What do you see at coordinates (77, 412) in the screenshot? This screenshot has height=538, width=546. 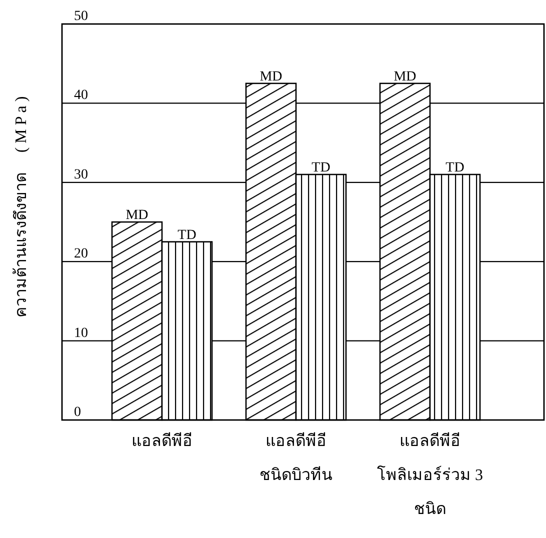 I see `y-tick-label: 0` at bounding box center [77, 412].